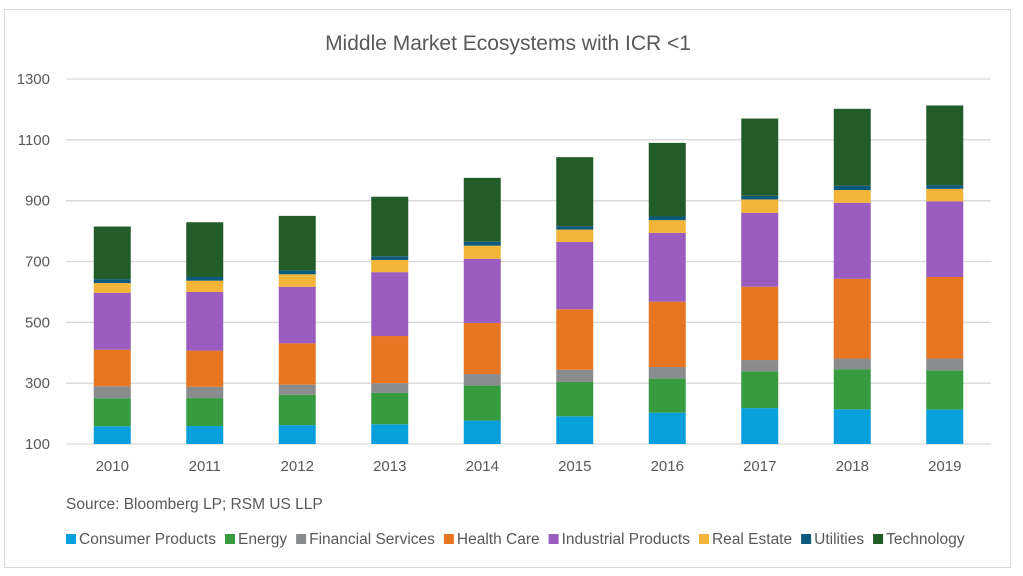 The width and height of the screenshot is (1023, 576). What do you see at coordinates (508, 43) in the screenshot?
I see `chart-title: Middle Market Ecosystems with ICR <1` at bounding box center [508, 43].